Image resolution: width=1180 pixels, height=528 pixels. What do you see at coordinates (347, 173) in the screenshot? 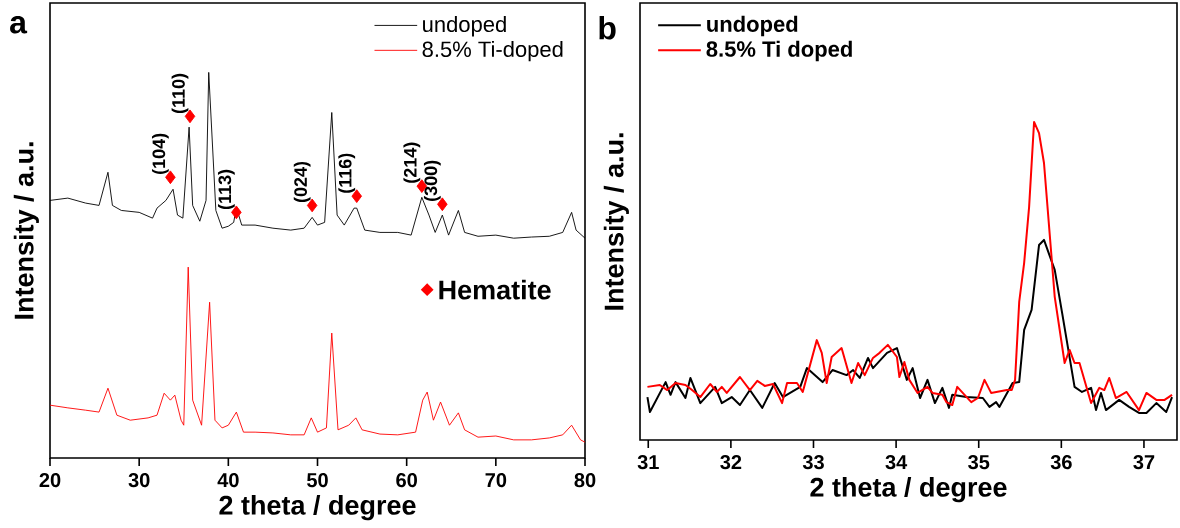
I see `annotation: (116)` at bounding box center [347, 173].